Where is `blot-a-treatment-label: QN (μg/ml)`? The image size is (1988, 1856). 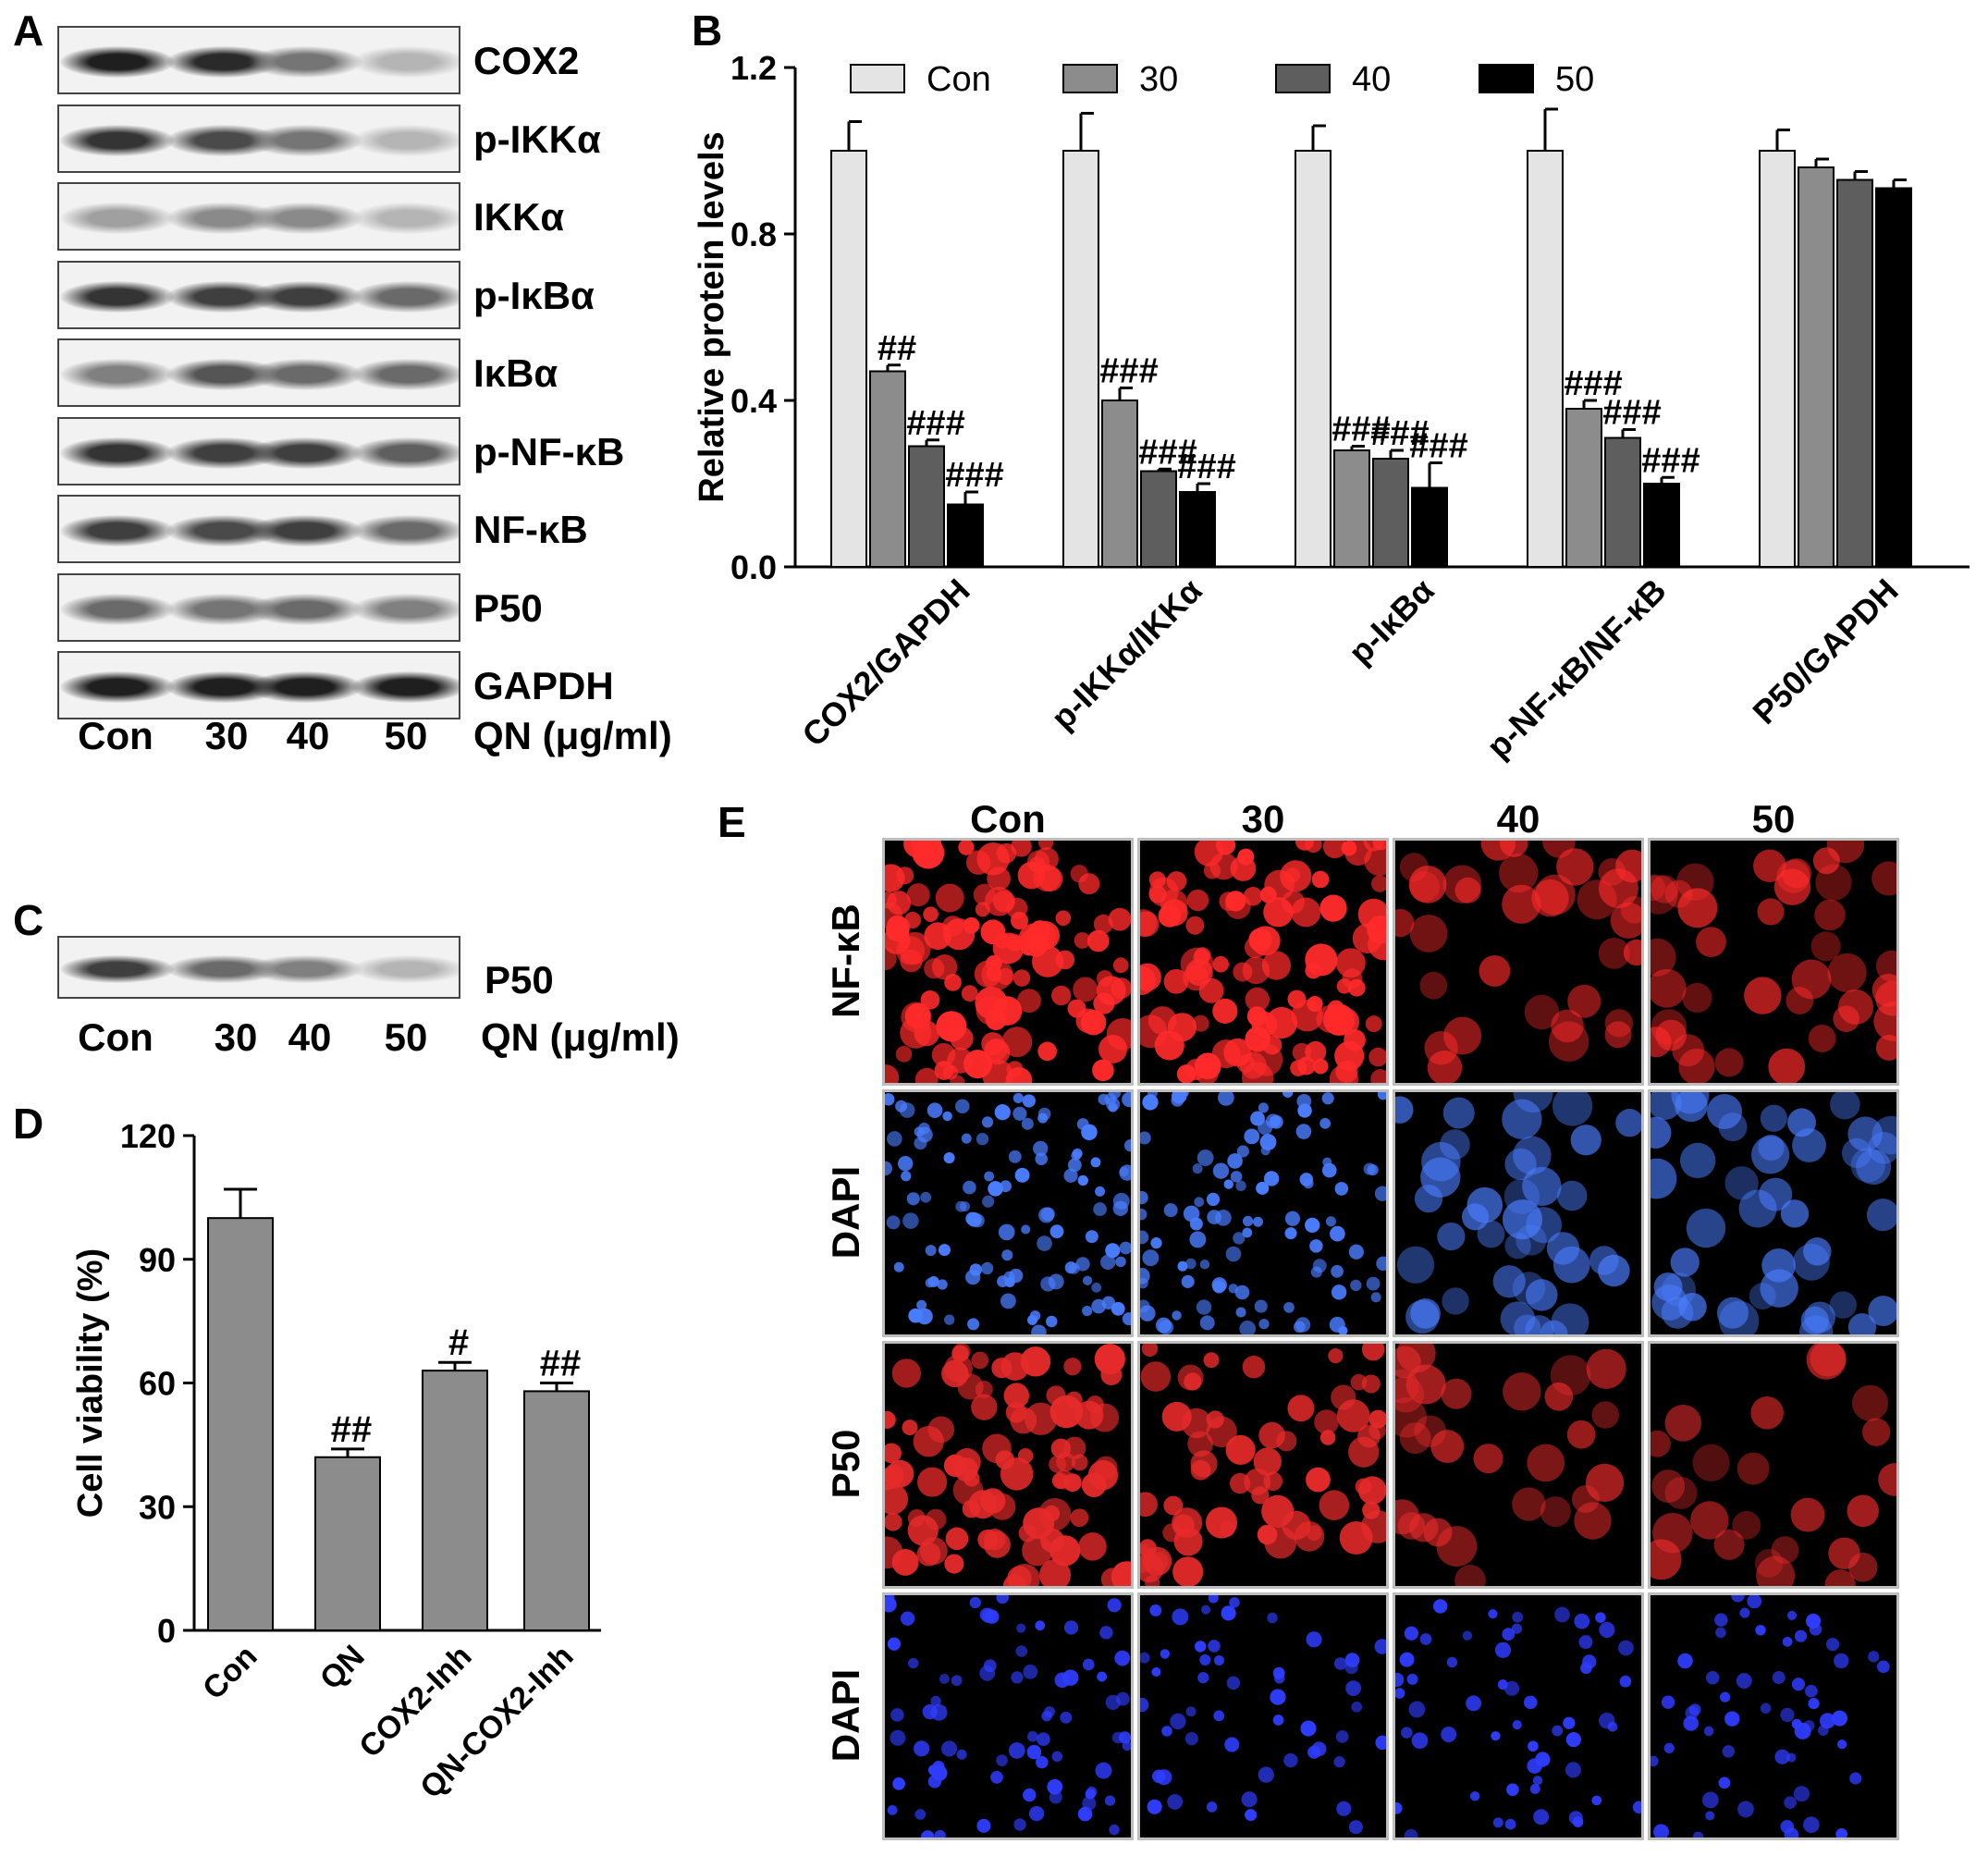 blot-a-treatment-label: QN (μg/ml) is located at coordinates (572, 736).